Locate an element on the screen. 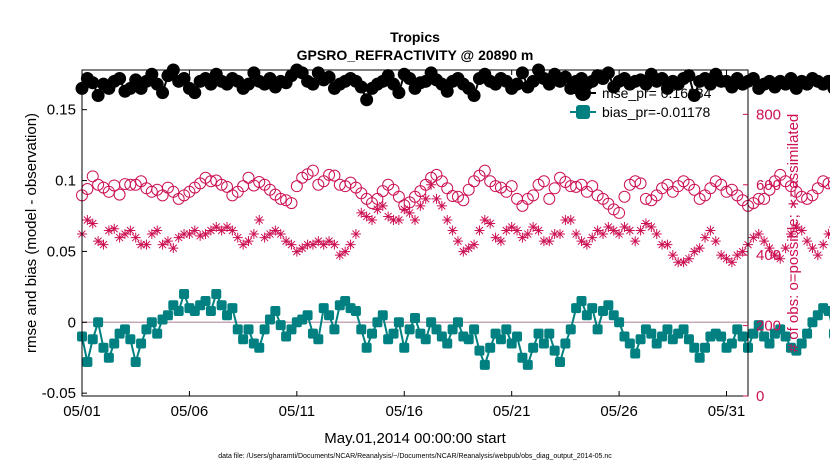 The height and width of the screenshot is (470, 830). y-tick-label-right: 600 is located at coordinates (768, 185).